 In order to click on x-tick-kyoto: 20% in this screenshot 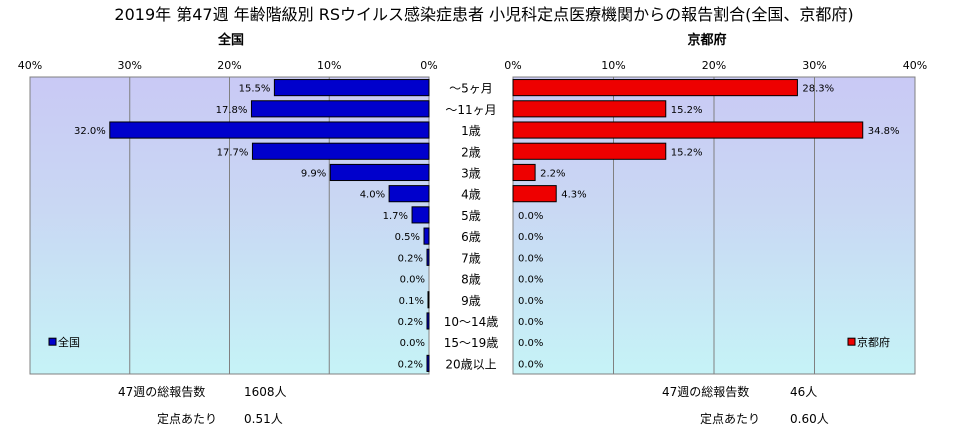, I will do `click(714, 65)`.